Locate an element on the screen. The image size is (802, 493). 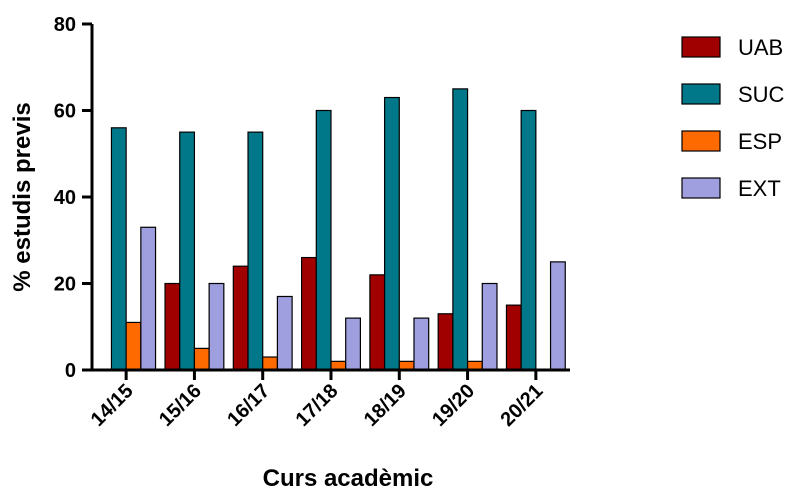
legend-label-suc: SUC is located at coordinates (761, 94).